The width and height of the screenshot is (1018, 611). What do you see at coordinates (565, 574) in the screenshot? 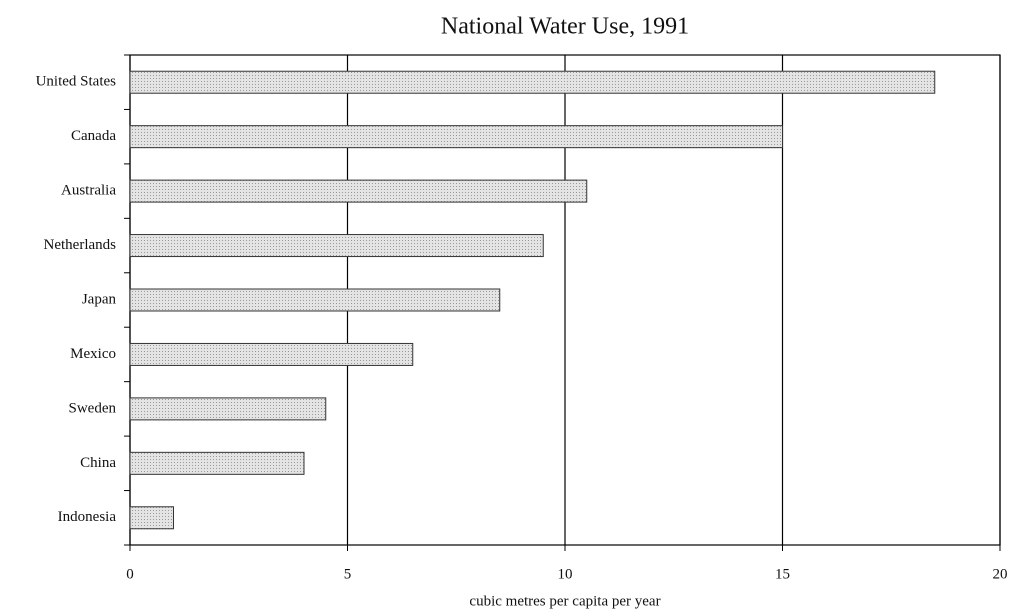
I see `x-tick-label: 10` at bounding box center [565, 574].